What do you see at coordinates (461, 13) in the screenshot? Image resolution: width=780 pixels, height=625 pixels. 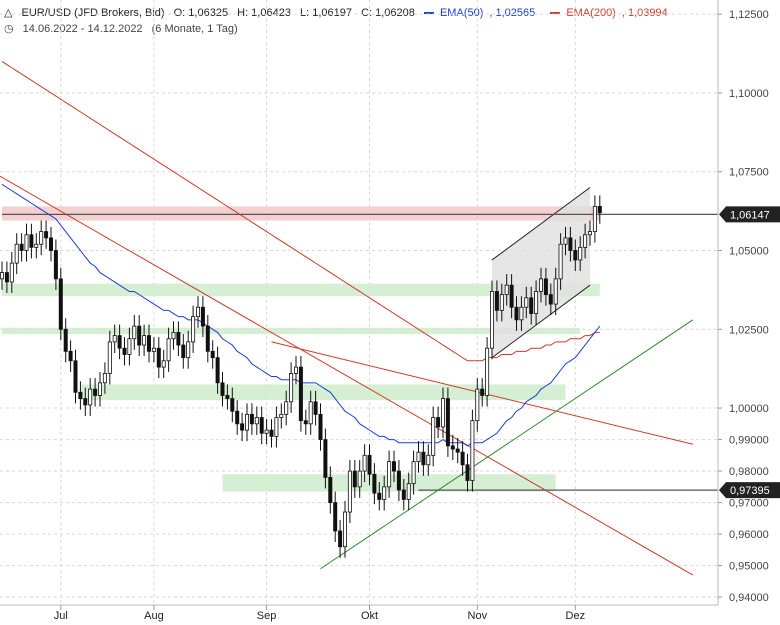 I see `ema50-label: EMA(50)` at bounding box center [461, 13].